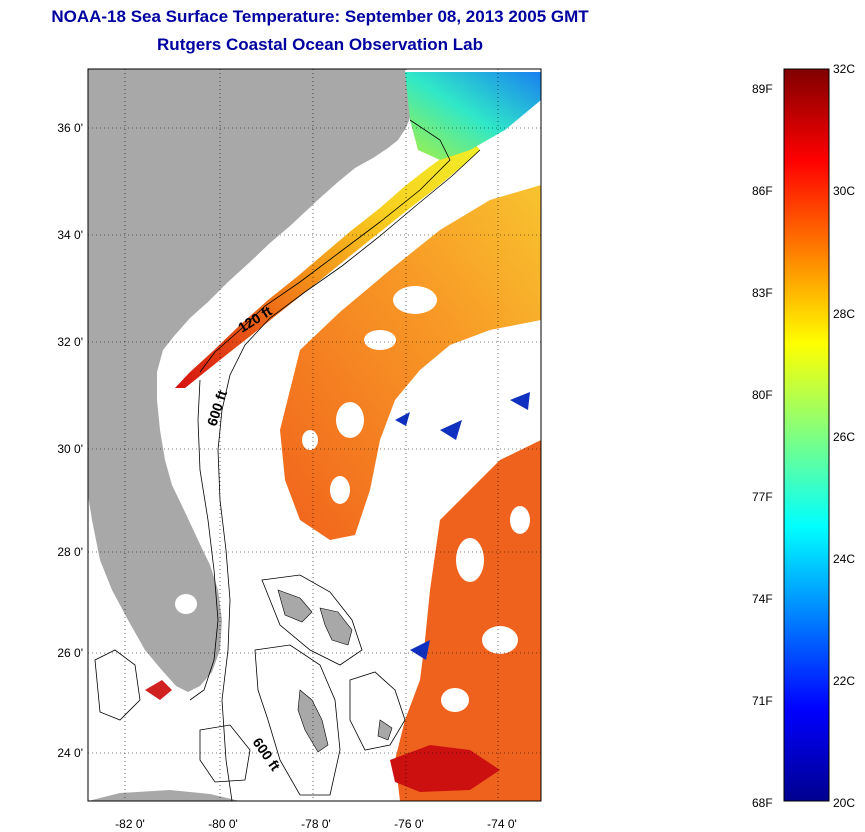 Image resolution: width=865 pixels, height=832 pixels. What do you see at coordinates (164, 795) in the screenshot?
I see `land-cuba` at bounding box center [164, 795].